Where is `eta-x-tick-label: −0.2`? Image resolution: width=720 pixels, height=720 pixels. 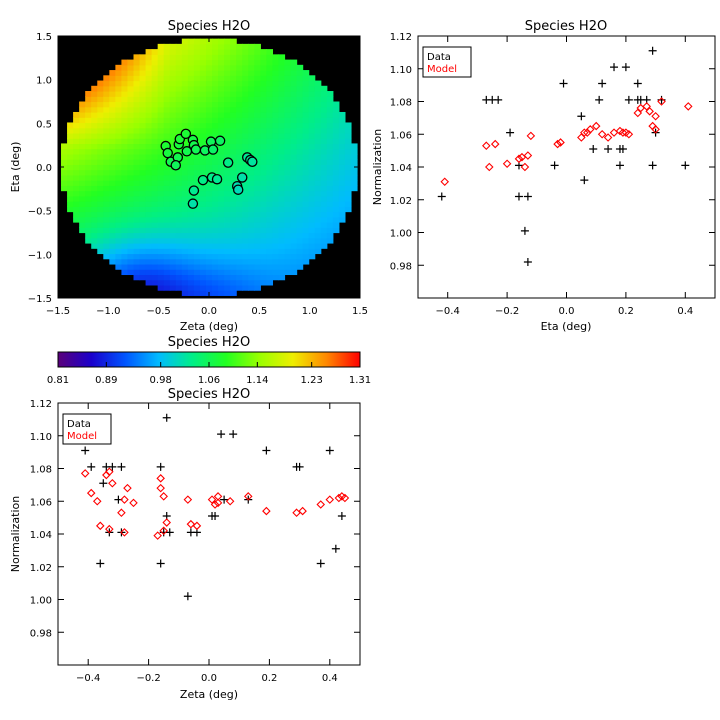
eta-x-tick-label: −0.2 is located at coordinates (507, 311).